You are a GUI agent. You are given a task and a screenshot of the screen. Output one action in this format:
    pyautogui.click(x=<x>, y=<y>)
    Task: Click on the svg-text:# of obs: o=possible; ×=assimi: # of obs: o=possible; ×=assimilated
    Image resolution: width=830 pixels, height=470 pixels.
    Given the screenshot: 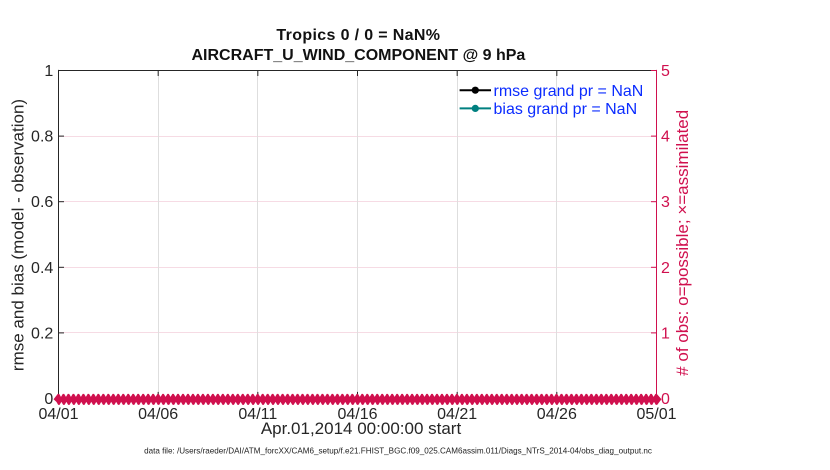 What is the action you would take?
    pyautogui.click(x=682, y=243)
    